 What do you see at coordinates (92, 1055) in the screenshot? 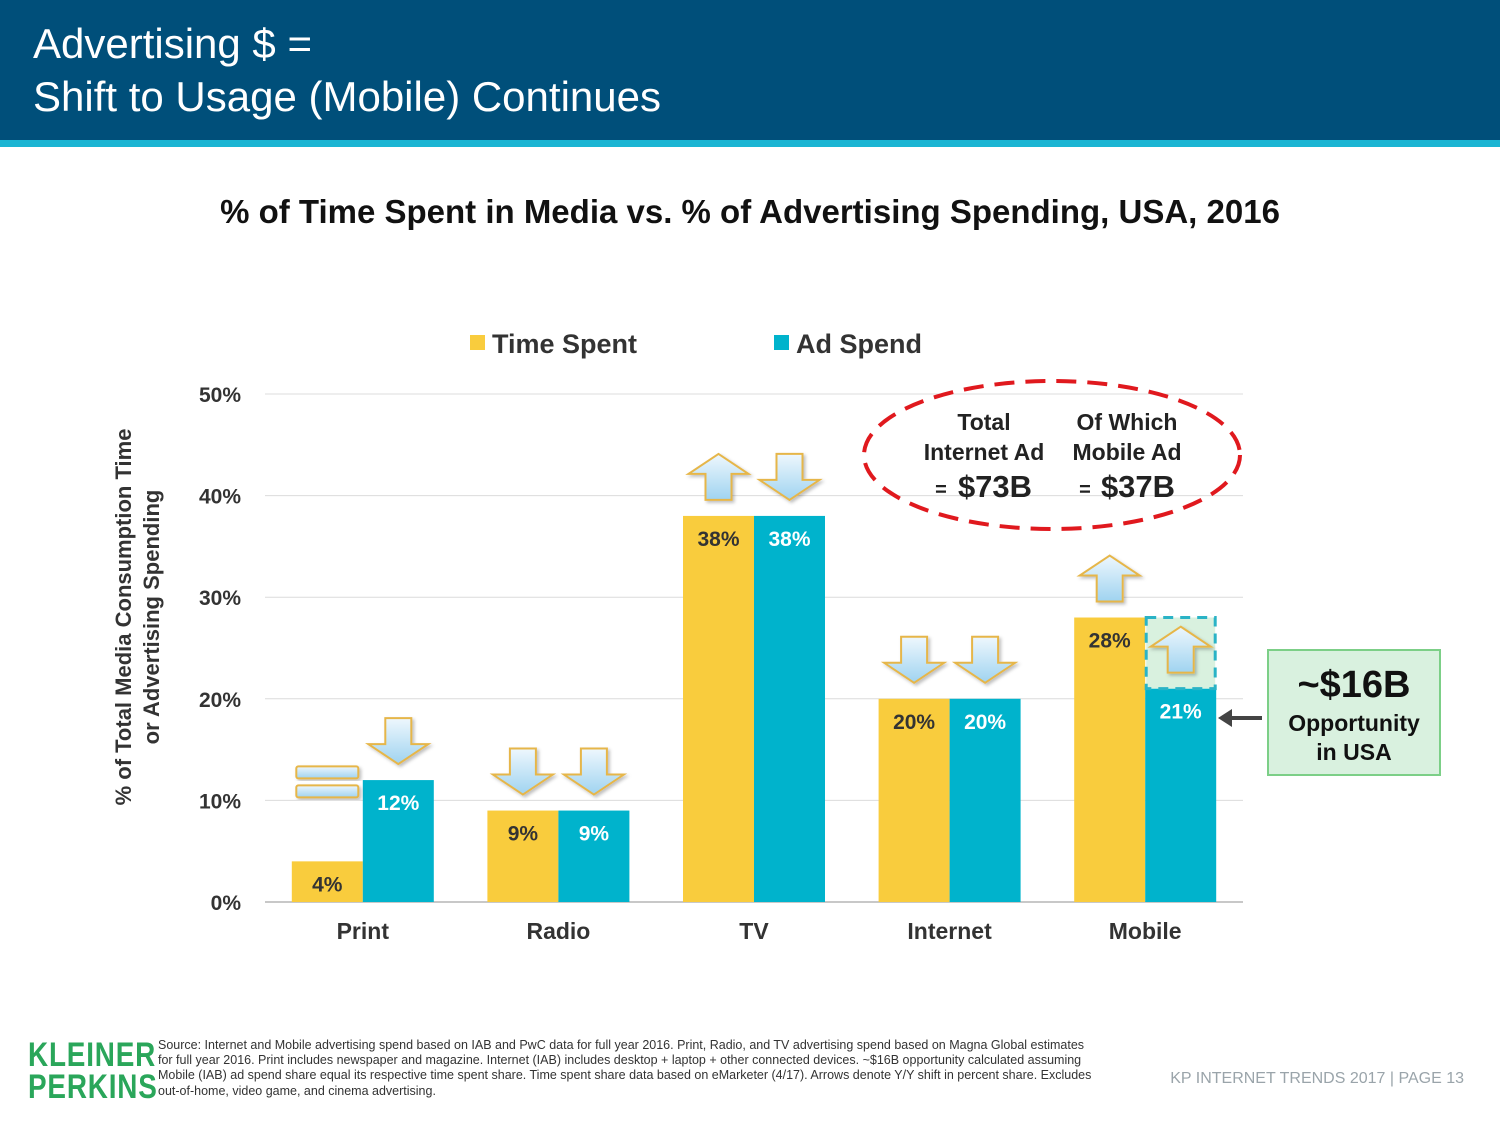
I see `logo-line1: KLEINER` at bounding box center [92, 1055].